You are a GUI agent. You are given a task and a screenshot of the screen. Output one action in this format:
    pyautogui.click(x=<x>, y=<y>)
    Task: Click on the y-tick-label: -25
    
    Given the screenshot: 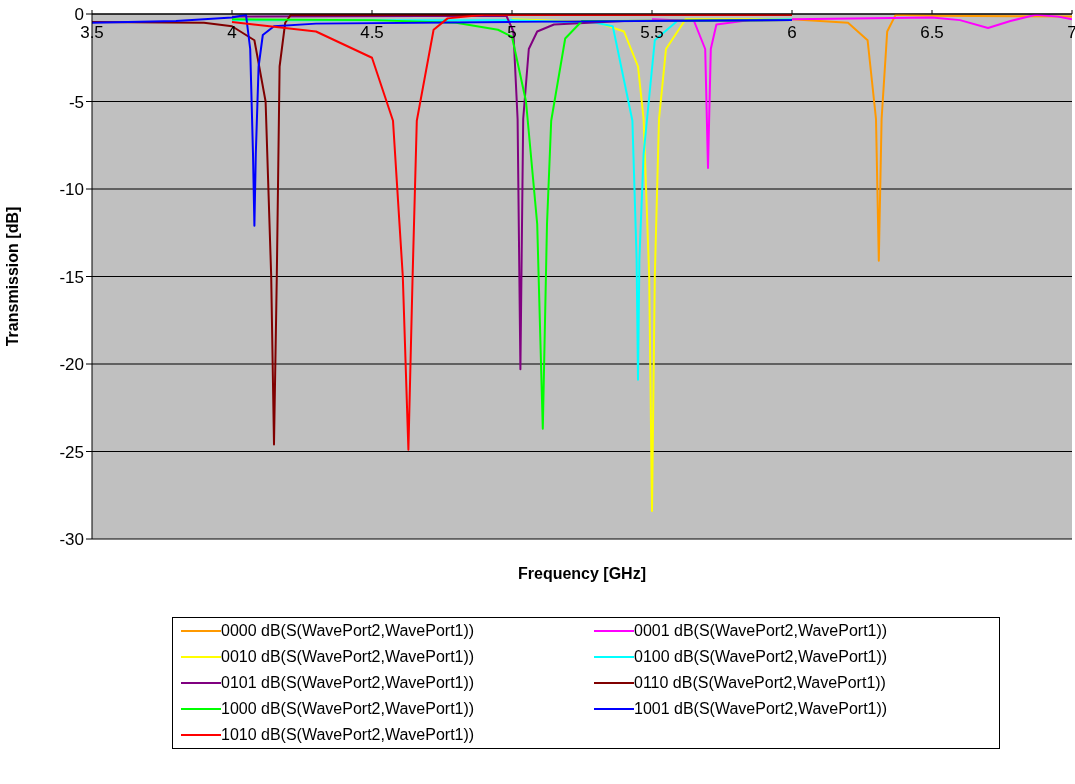 What is the action you would take?
    pyautogui.click(x=71, y=452)
    